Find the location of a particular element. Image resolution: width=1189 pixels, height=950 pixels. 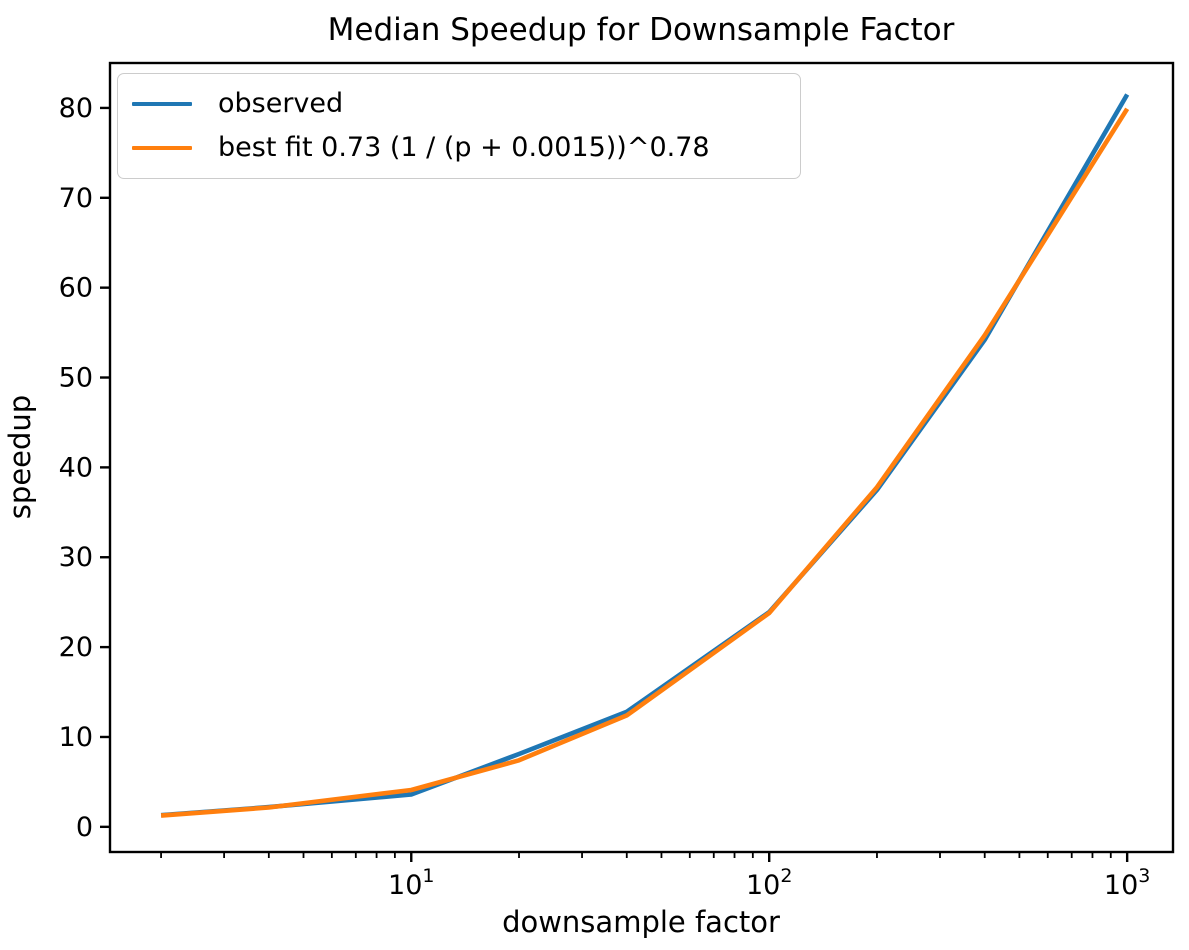

y-tick-label: 30 is located at coordinates (76, 557).